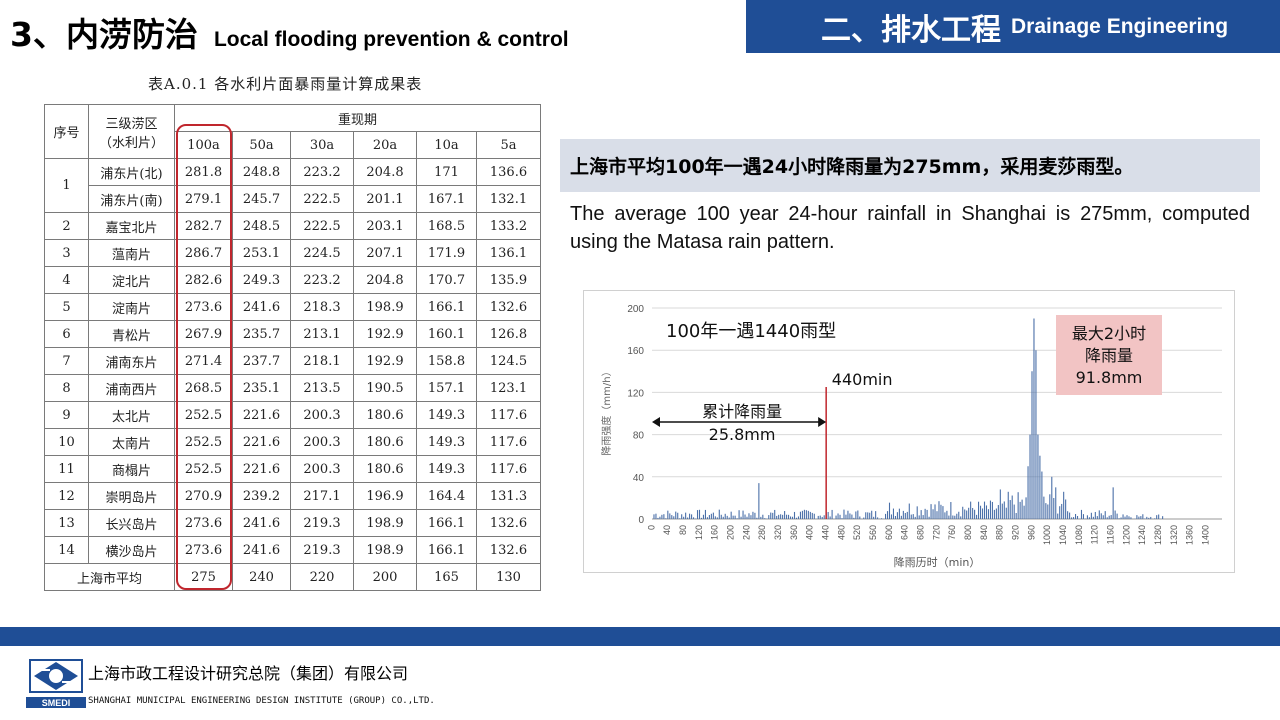  What do you see at coordinates (322, 145) in the screenshot?
I see `col-header-period: 30a` at bounding box center [322, 145].